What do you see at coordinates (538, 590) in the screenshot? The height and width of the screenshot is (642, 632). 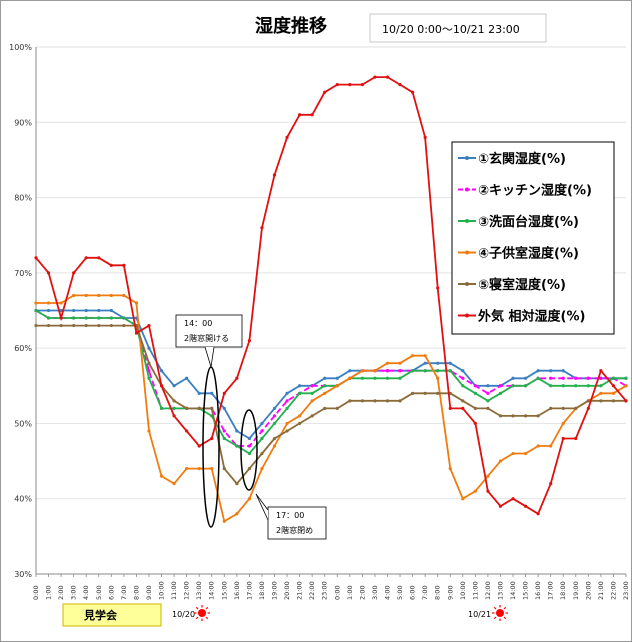 I see `x-tick-label: 16:00` at bounding box center [538, 590].